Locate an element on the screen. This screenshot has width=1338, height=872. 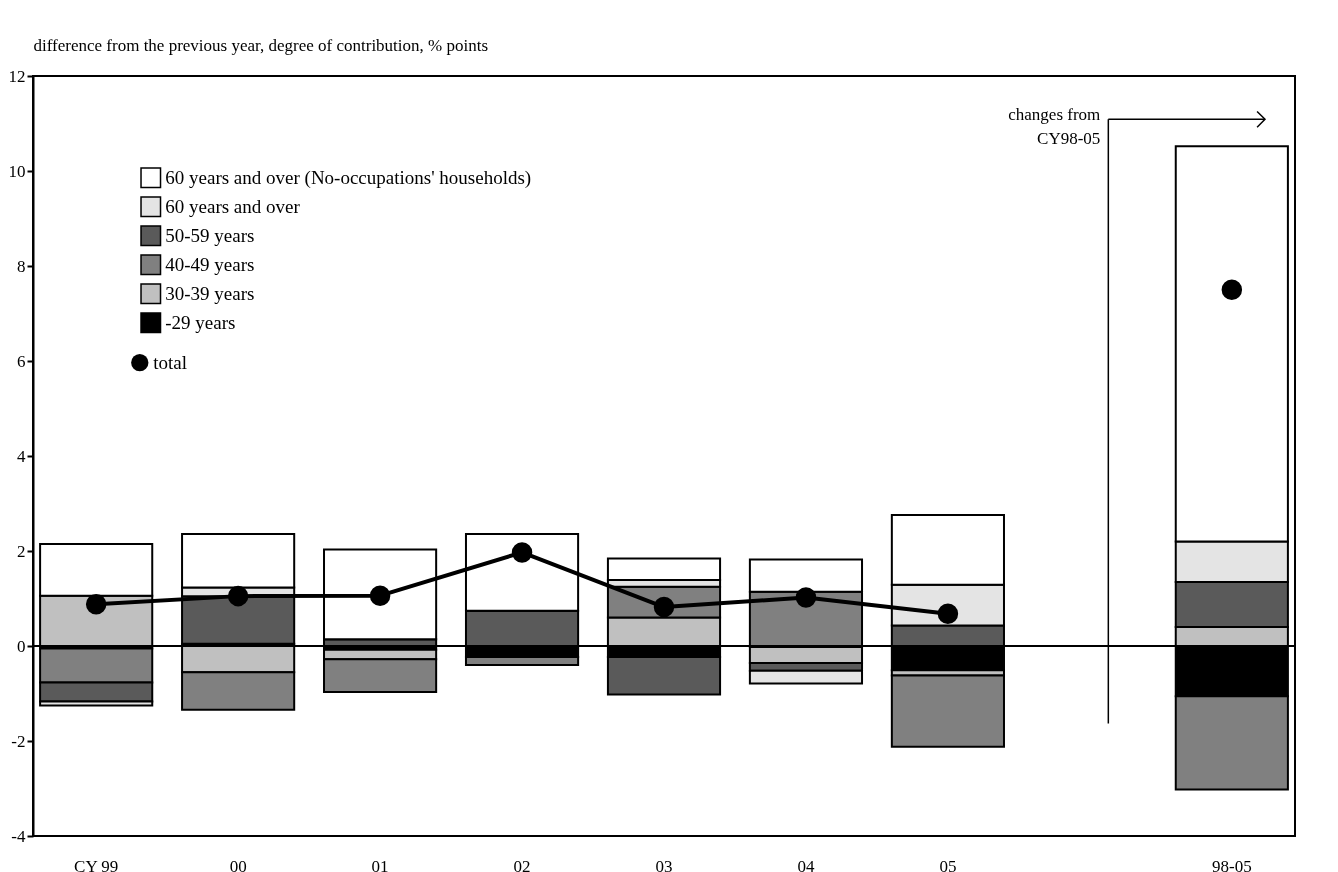
y-tick-label: 6 is located at coordinates (21, 361).